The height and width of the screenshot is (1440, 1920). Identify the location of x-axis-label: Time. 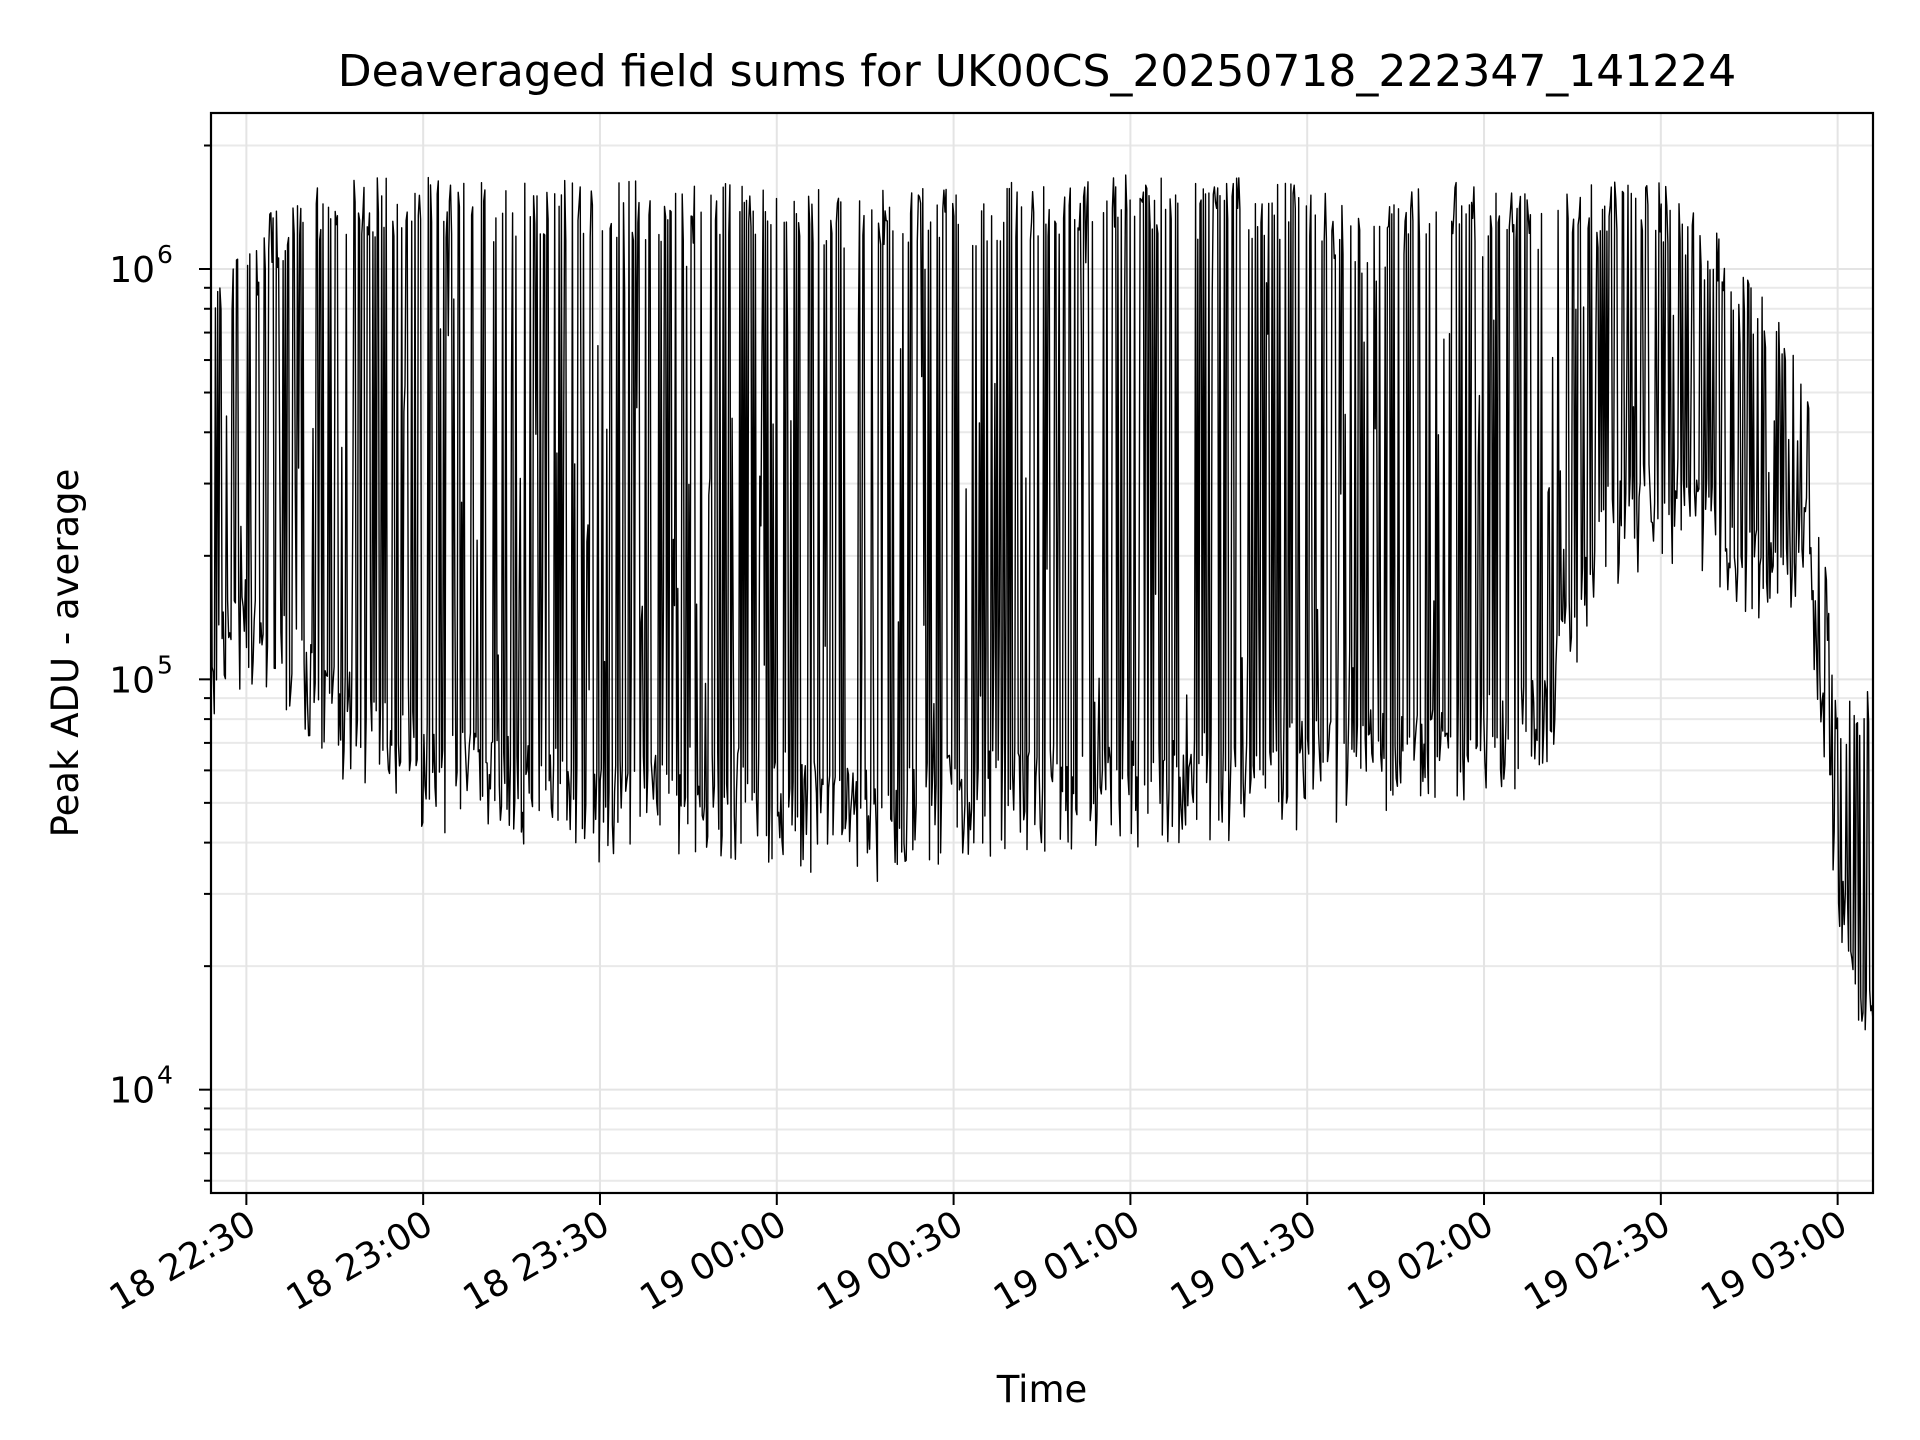
(1042, 1389).